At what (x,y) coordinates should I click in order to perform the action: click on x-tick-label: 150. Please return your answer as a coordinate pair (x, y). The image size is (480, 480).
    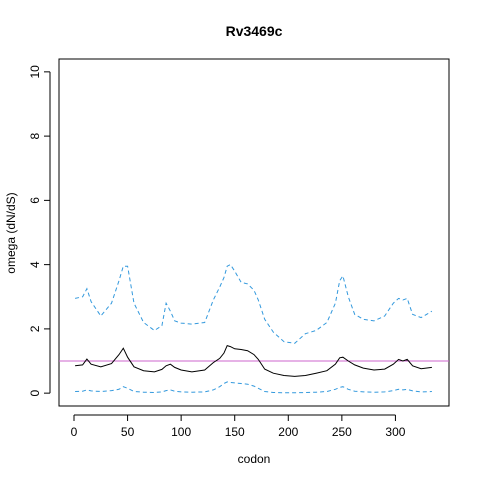
    Looking at the image, I should click on (235, 432).